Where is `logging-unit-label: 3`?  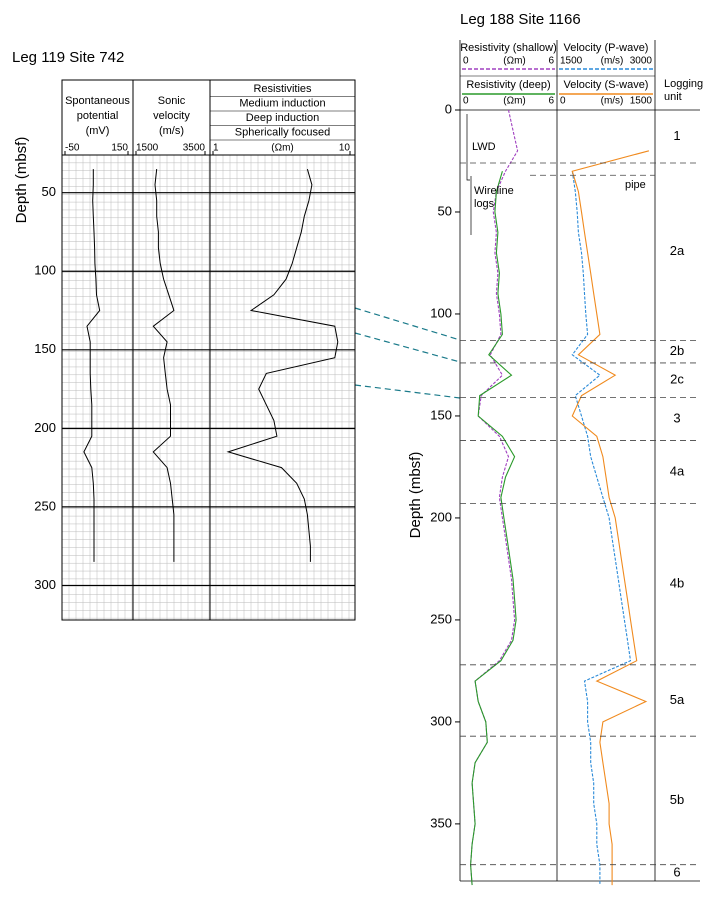
logging-unit-label: 3 is located at coordinates (676, 417).